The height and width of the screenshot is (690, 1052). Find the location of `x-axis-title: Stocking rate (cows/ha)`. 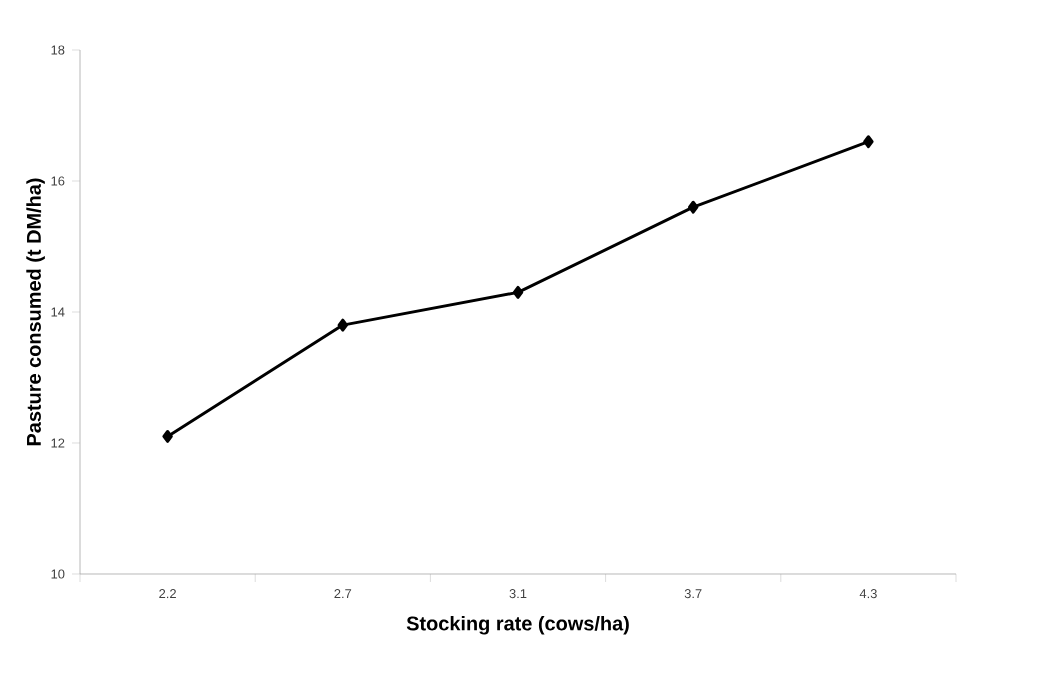

x-axis-title: Stocking rate (cows/ha) is located at coordinates (517, 625).